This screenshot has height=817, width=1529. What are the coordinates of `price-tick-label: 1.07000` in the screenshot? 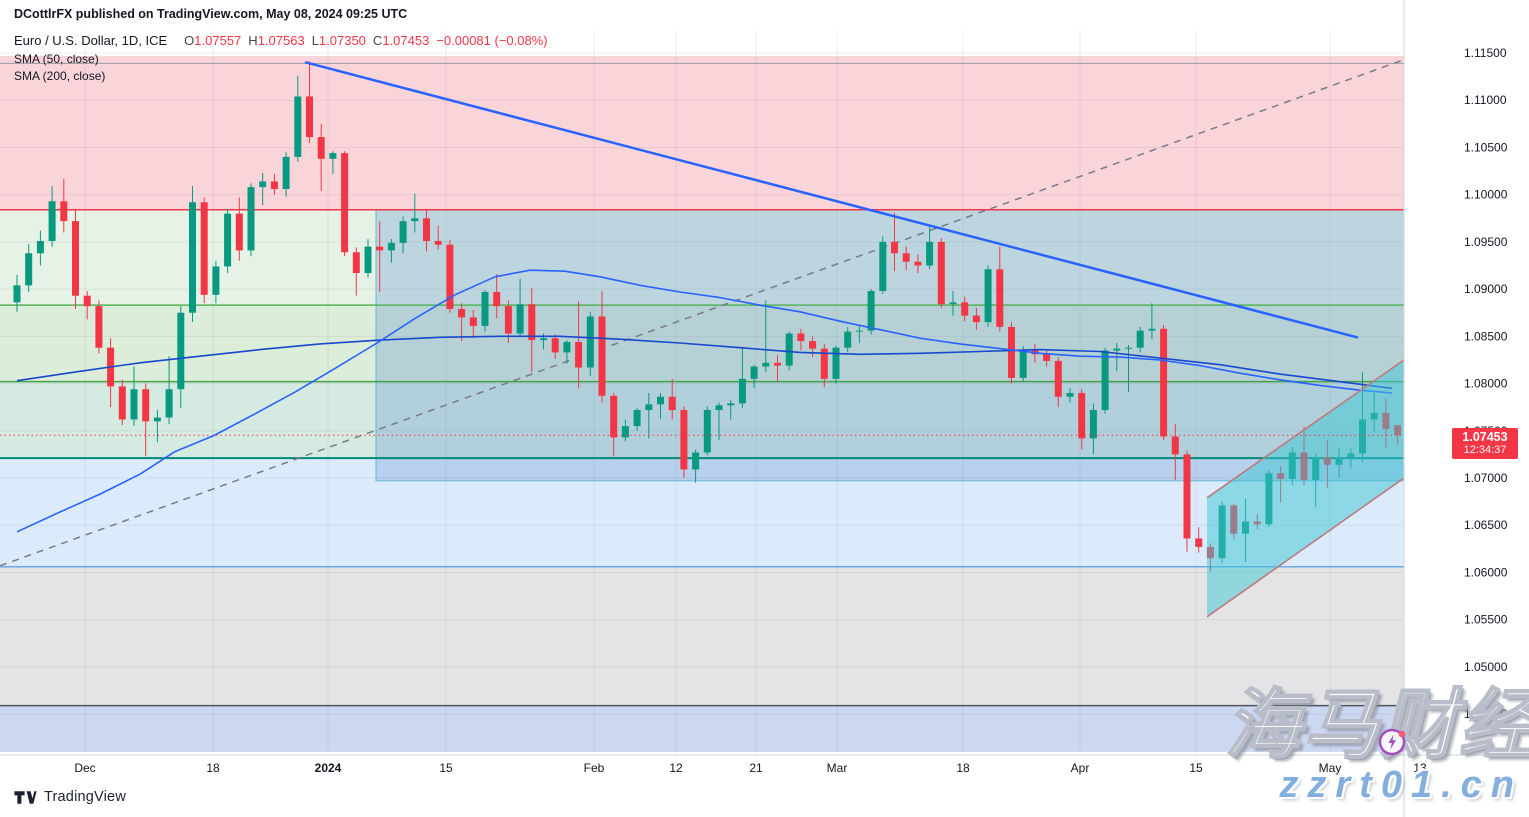 It's located at (1486, 478).